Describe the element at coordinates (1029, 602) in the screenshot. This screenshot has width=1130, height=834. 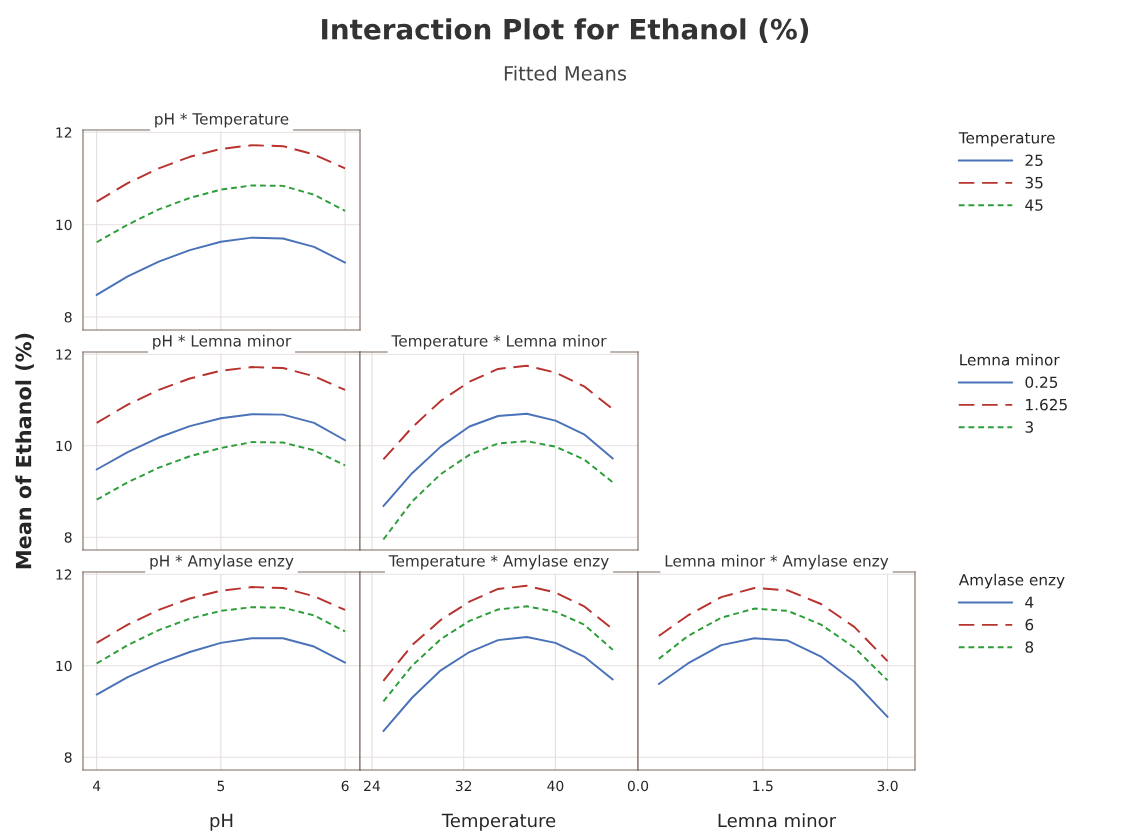
I see `legend-label: 4` at that location.